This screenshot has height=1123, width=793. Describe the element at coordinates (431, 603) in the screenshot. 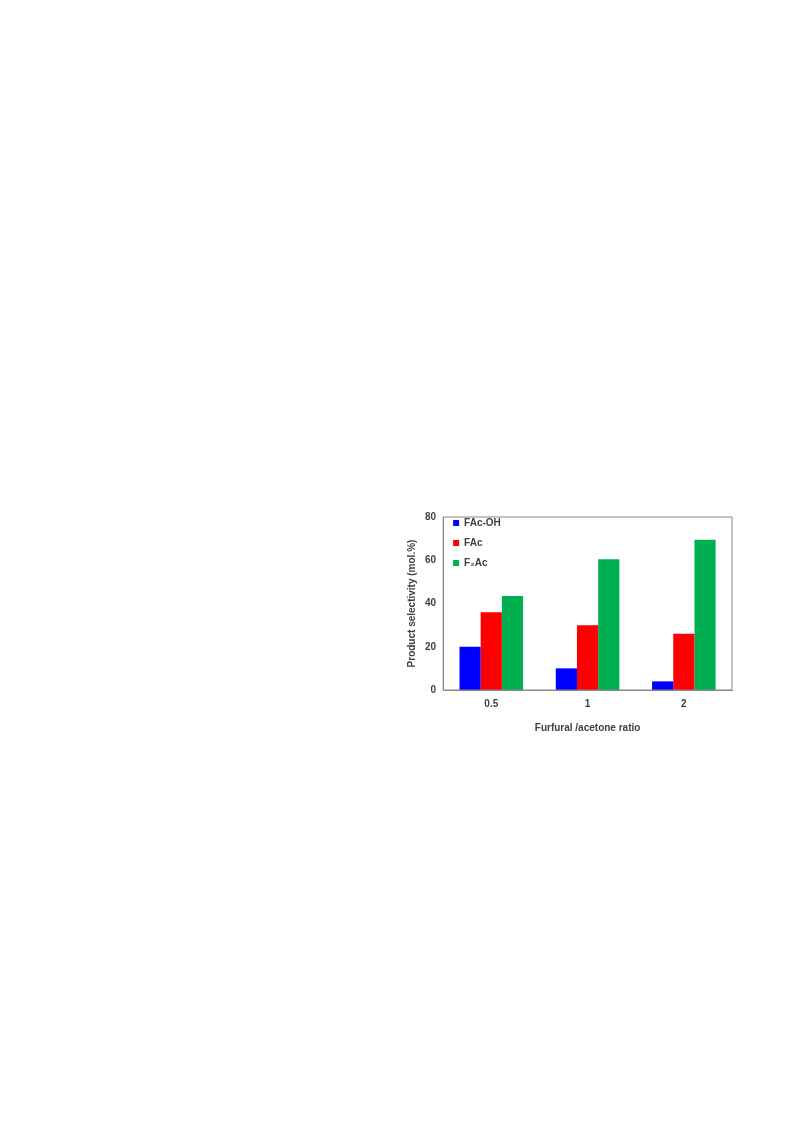

I see `y-tick-label: 40` at that location.